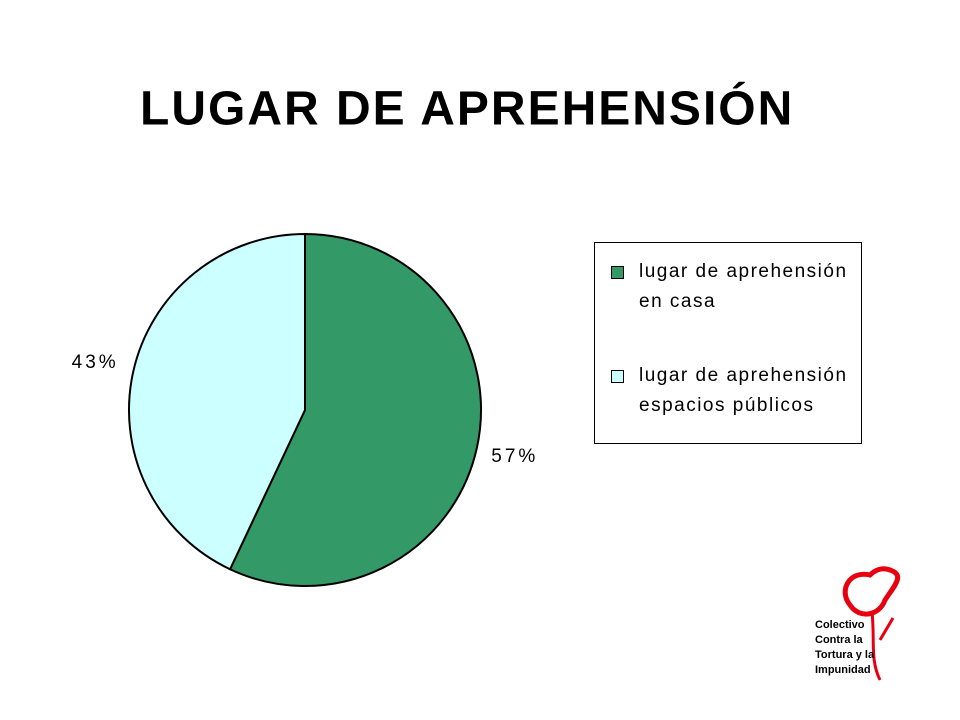 The height and width of the screenshot is (720, 960). I want to click on legend-item: lugar de aprehensión en casa, so click(732, 287).